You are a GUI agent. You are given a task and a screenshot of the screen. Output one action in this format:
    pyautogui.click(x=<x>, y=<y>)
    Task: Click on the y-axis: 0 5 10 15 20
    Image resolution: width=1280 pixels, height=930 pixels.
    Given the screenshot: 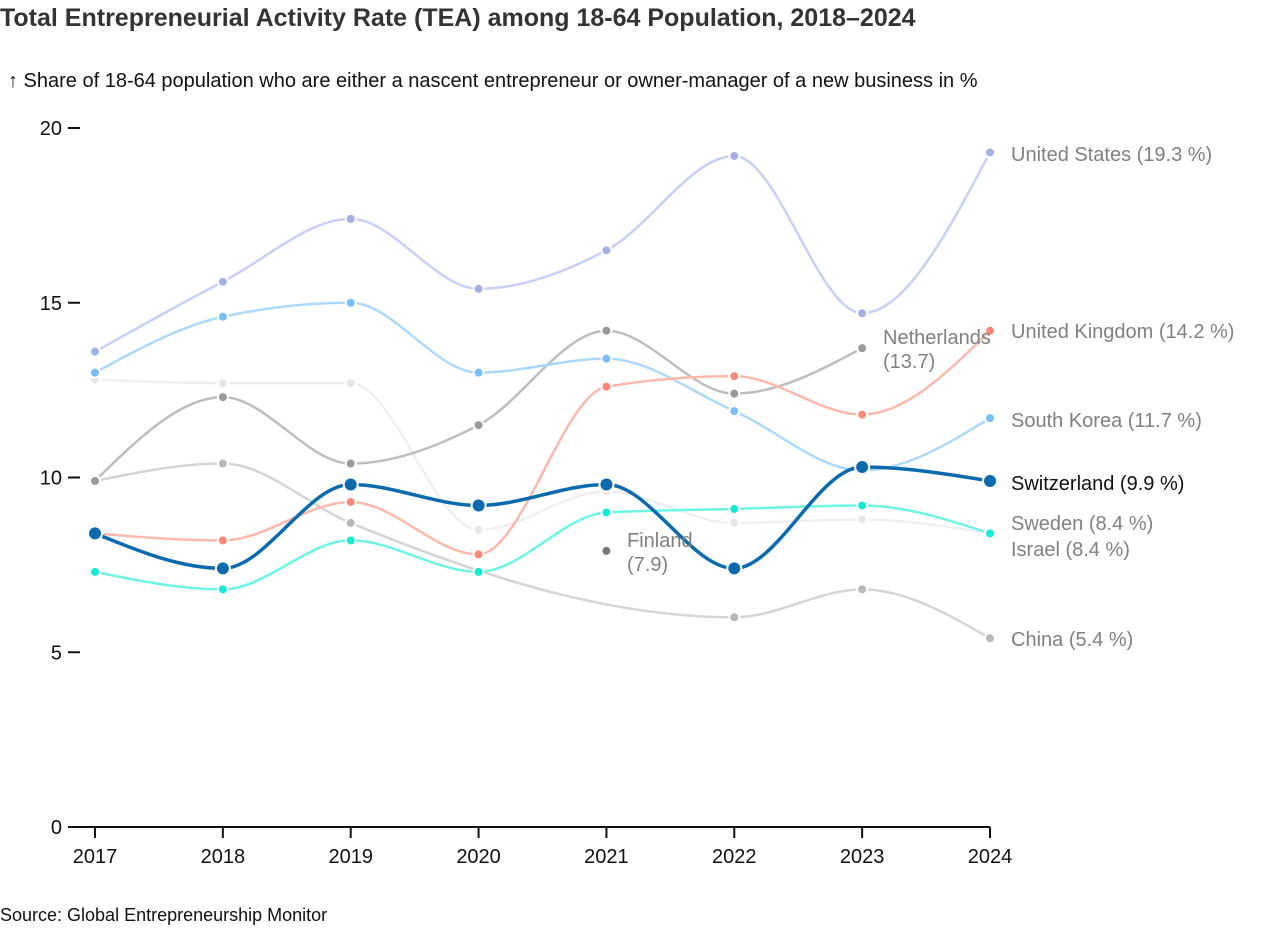 What is the action you would take?
    pyautogui.click(x=60, y=478)
    